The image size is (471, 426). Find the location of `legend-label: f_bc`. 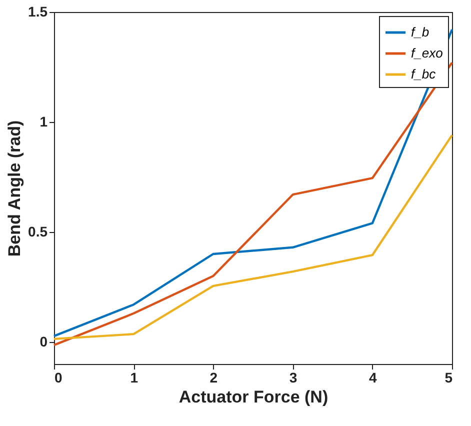

legend-label: f_bc is located at coordinates (423, 74).